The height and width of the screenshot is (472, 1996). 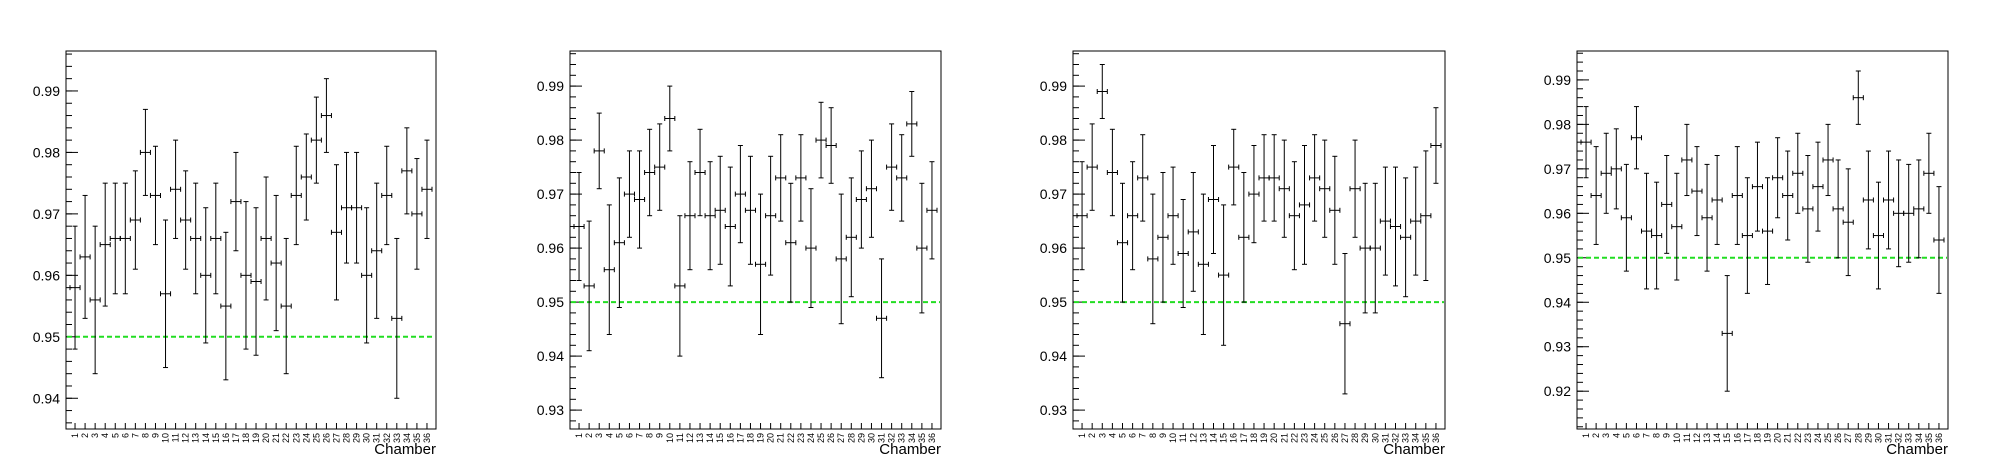 What do you see at coordinates (801, 438) in the screenshot?
I see `x-tick-label: 23` at bounding box center [801, 438].